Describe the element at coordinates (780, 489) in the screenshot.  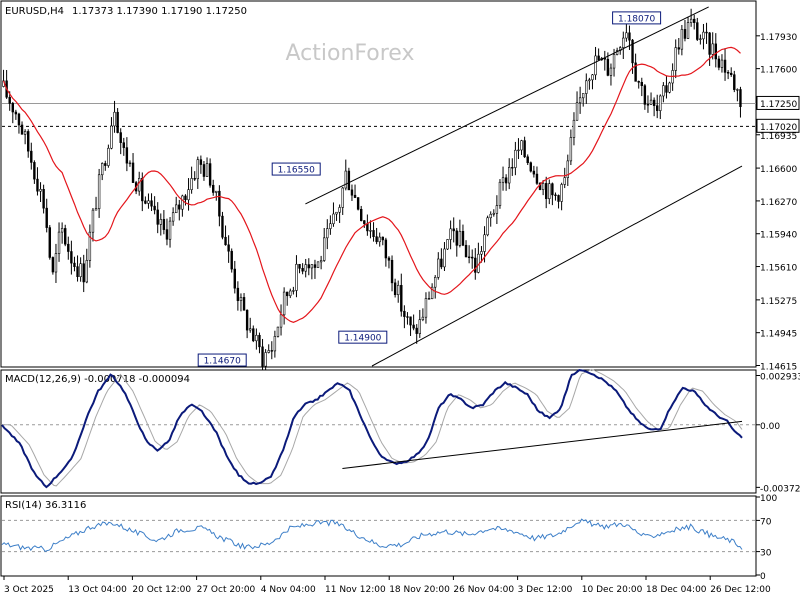
I see `macd-tick-label: -0.003724` at that location.